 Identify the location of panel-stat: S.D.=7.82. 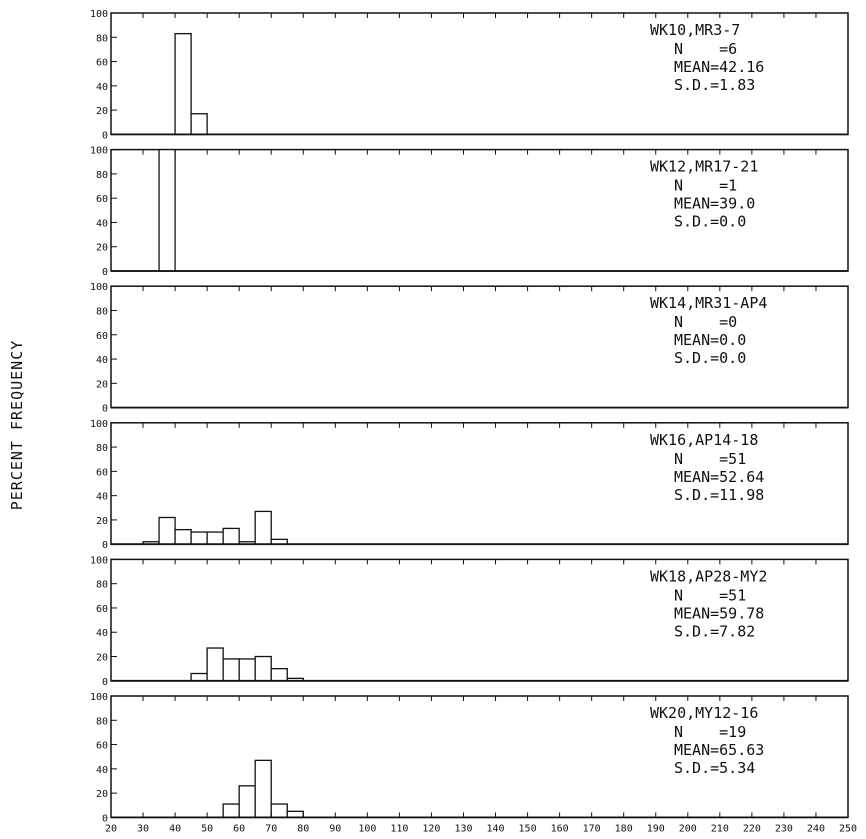
(714, 631).